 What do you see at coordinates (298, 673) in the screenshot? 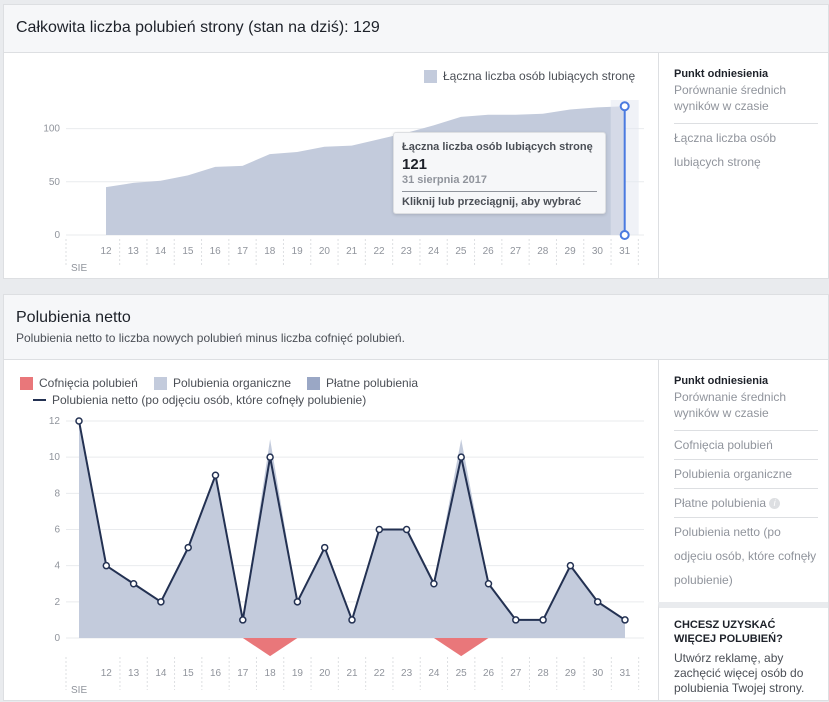
I see `x-tick-label: 19` at bounding box center [298, 673].